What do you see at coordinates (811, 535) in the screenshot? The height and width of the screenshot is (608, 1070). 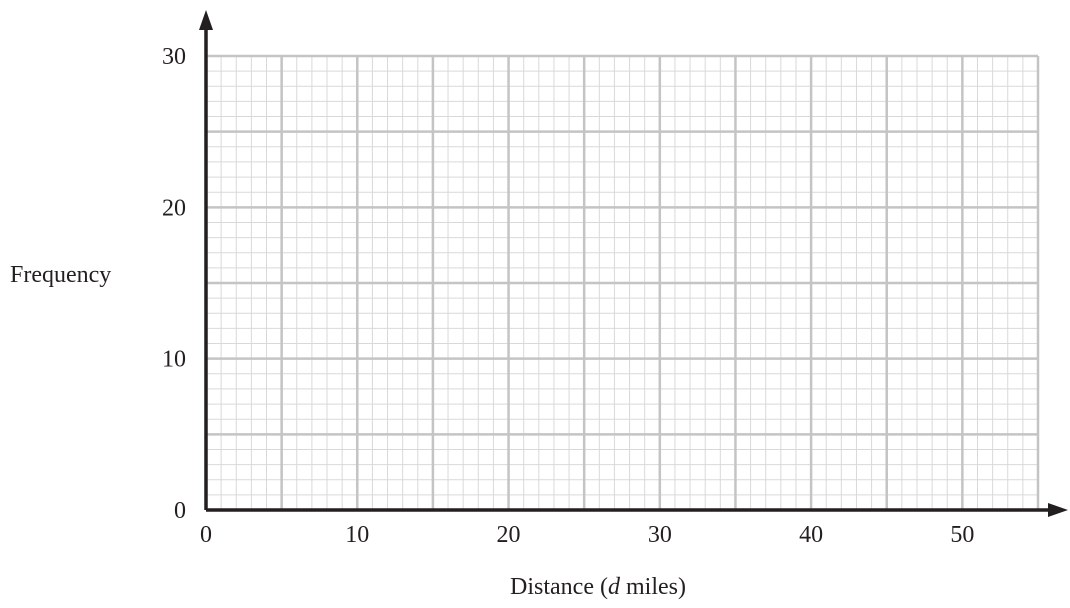 I see `x-tick-label: 40` at bounding box center [811, 535].